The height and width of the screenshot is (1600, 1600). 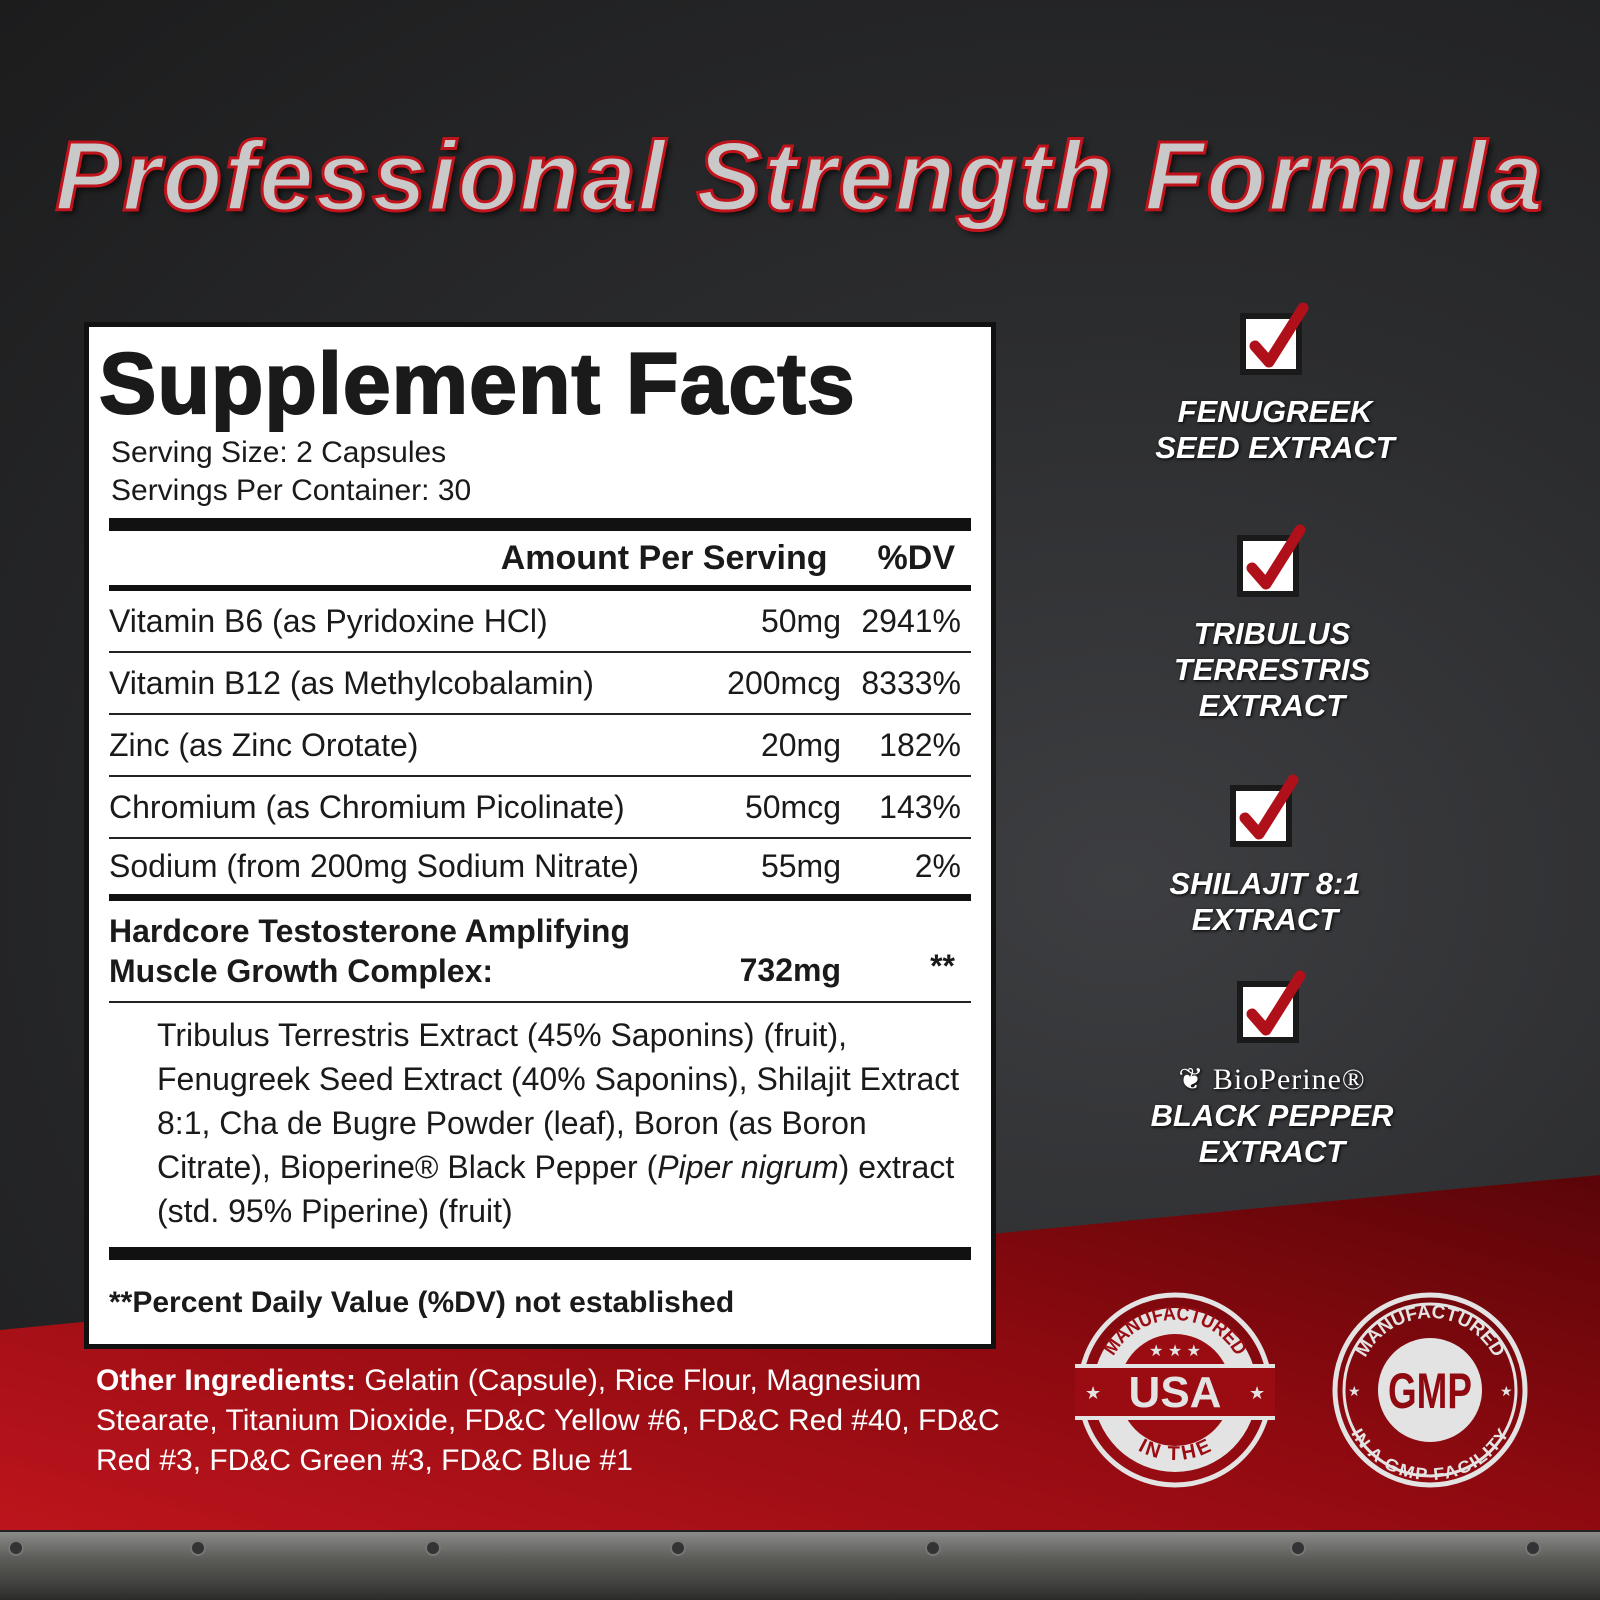 I want to click on nutrient-name: Vitamin B6 (as Pyridoxine HCl), so click(x=328, y=620).